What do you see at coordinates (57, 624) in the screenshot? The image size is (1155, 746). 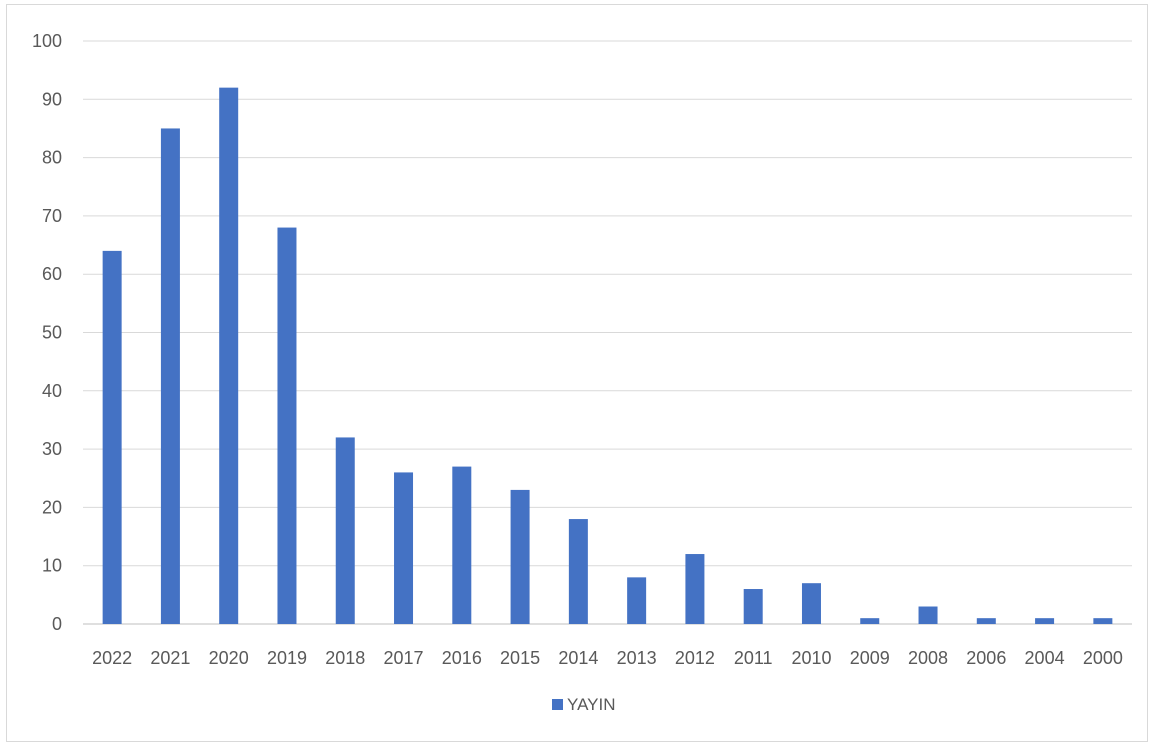 I see `y-tick-label: 0` at bounding box center [57, 624].